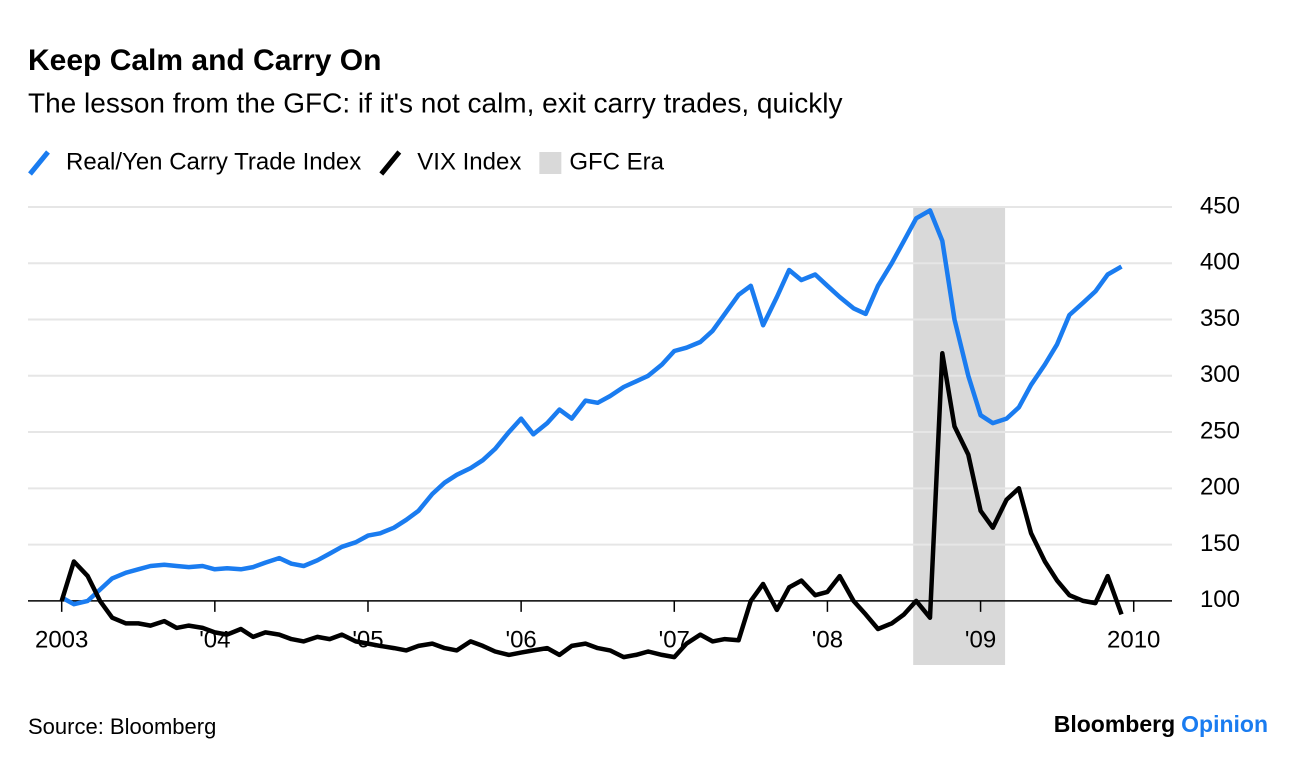 Image resolution: width=1296 pixels, height=770 pixels. Describe the element at coordinates (1133, 639) in the screenshot. I see `x-tick-label: 2010` at that location.